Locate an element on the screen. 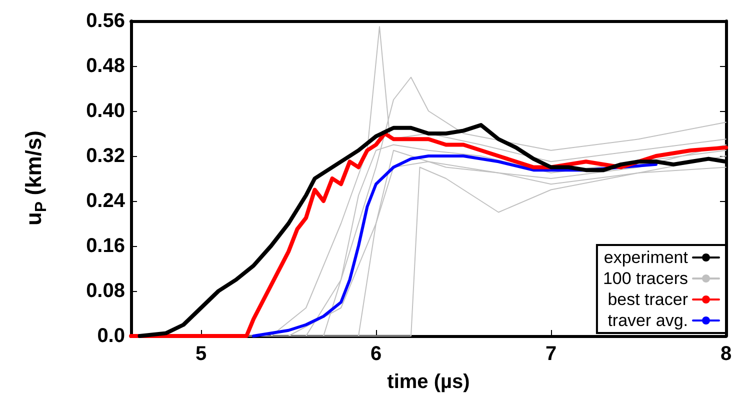 The height and width of the screenshot is (413, 738). y-tick-label: 0.0 is located at coordinates (111, 336).